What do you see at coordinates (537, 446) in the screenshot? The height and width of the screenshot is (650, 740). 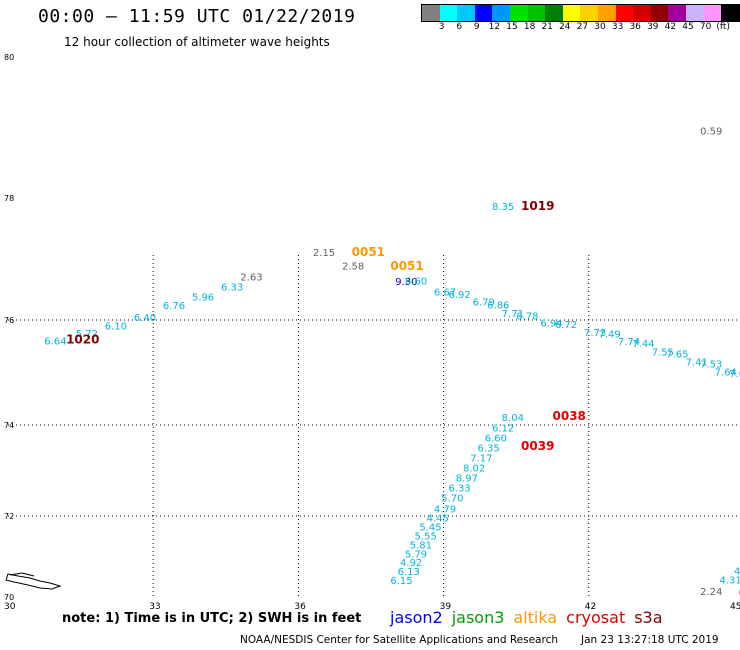 I see `pass-time-label: 0039` at bounding box center [537, 446].